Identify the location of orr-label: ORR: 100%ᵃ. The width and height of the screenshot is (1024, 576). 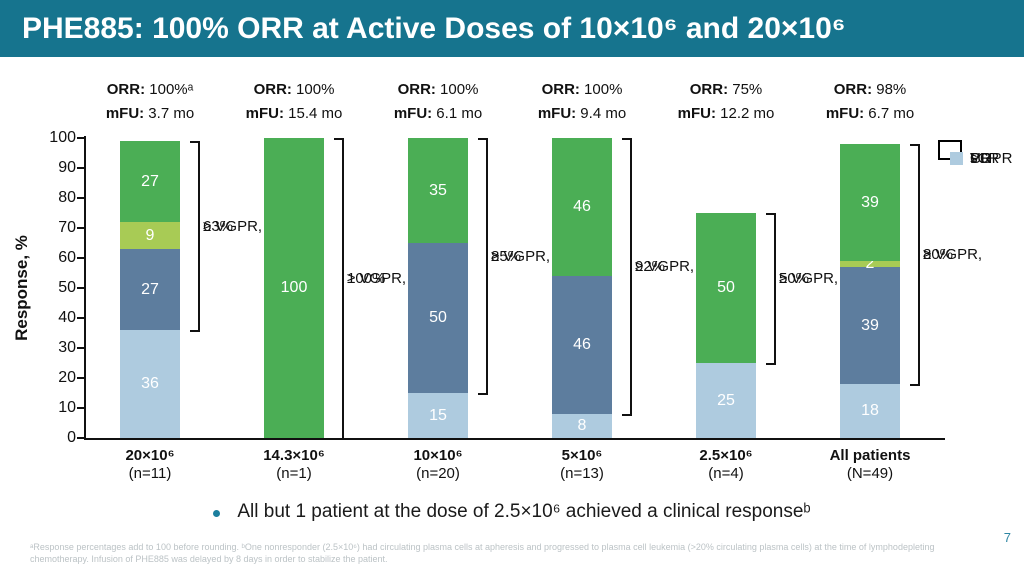
(150, 89).